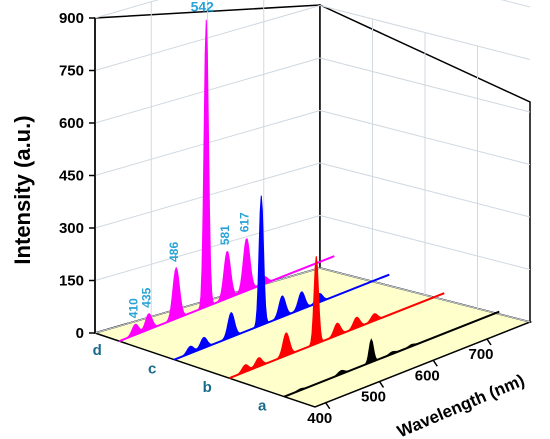 Image resolution: width=550 pixels, height=439 pixels. What do you see at coordinates (71, 176) in the screenshot?
I see `y-tick-label: 450` at bounding box center [71, 176].